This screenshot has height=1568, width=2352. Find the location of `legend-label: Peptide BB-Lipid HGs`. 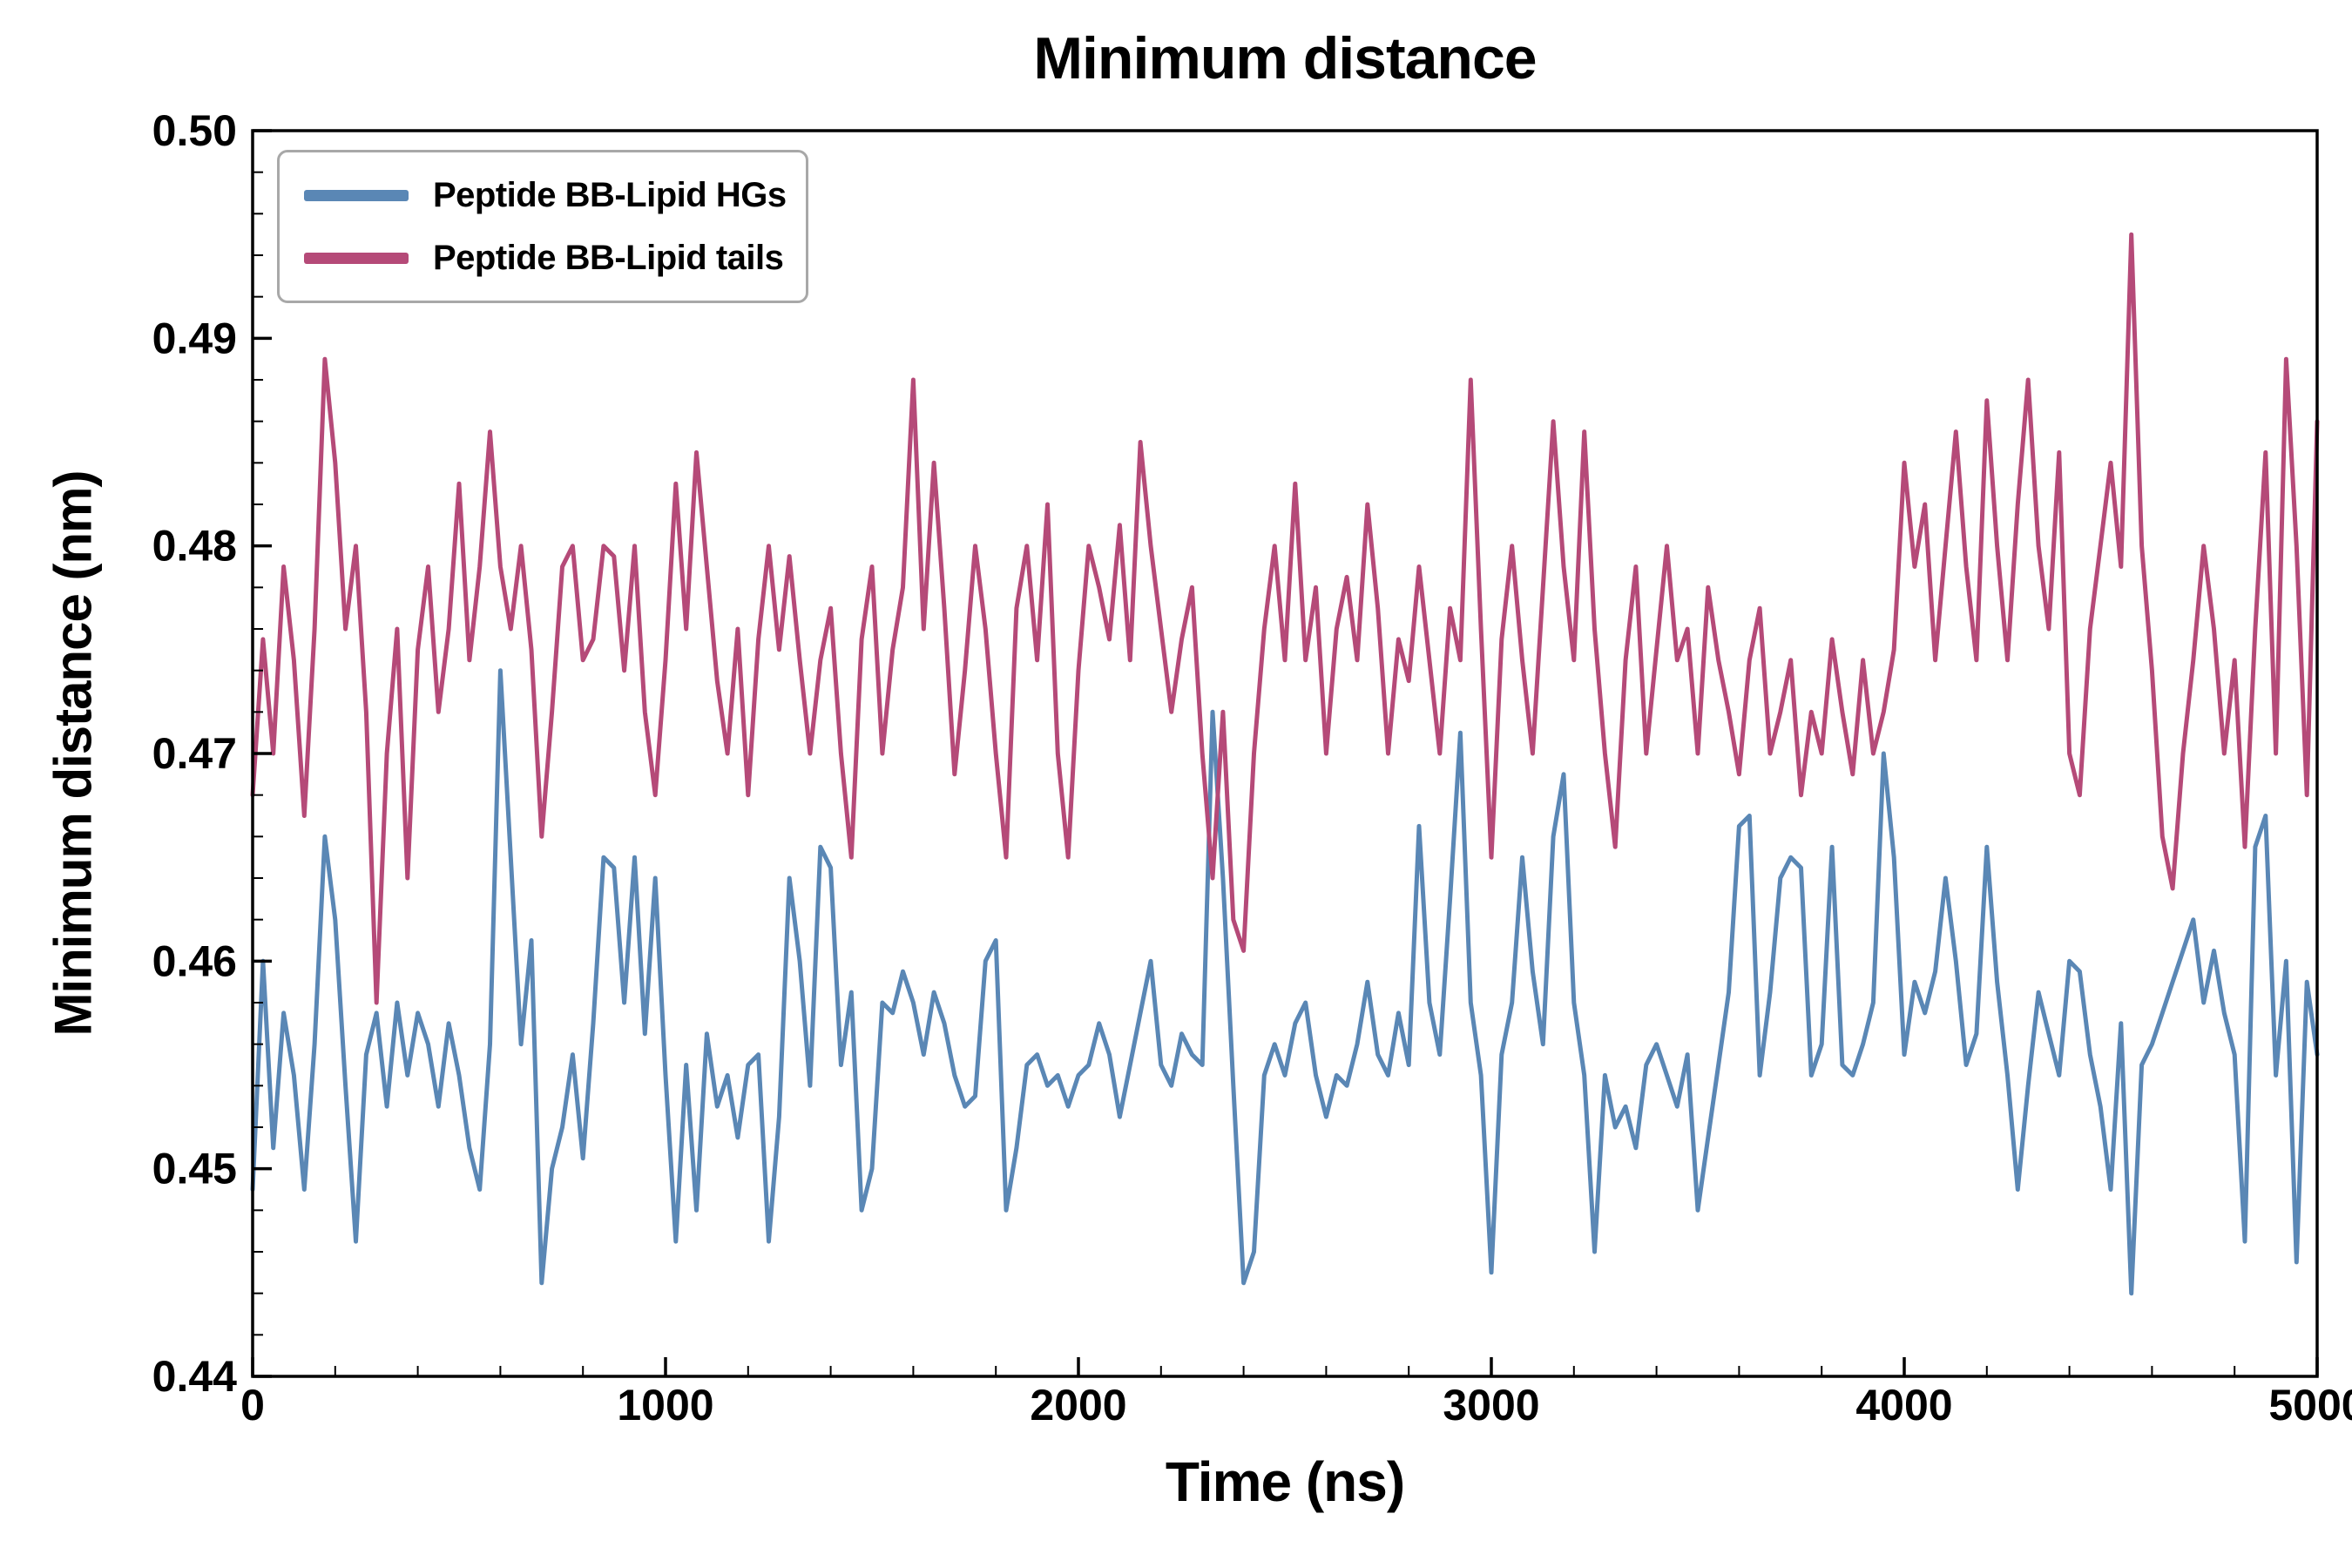

legend-label: Peptide BB-Lipid HGs is located at coordinates (610, 194).